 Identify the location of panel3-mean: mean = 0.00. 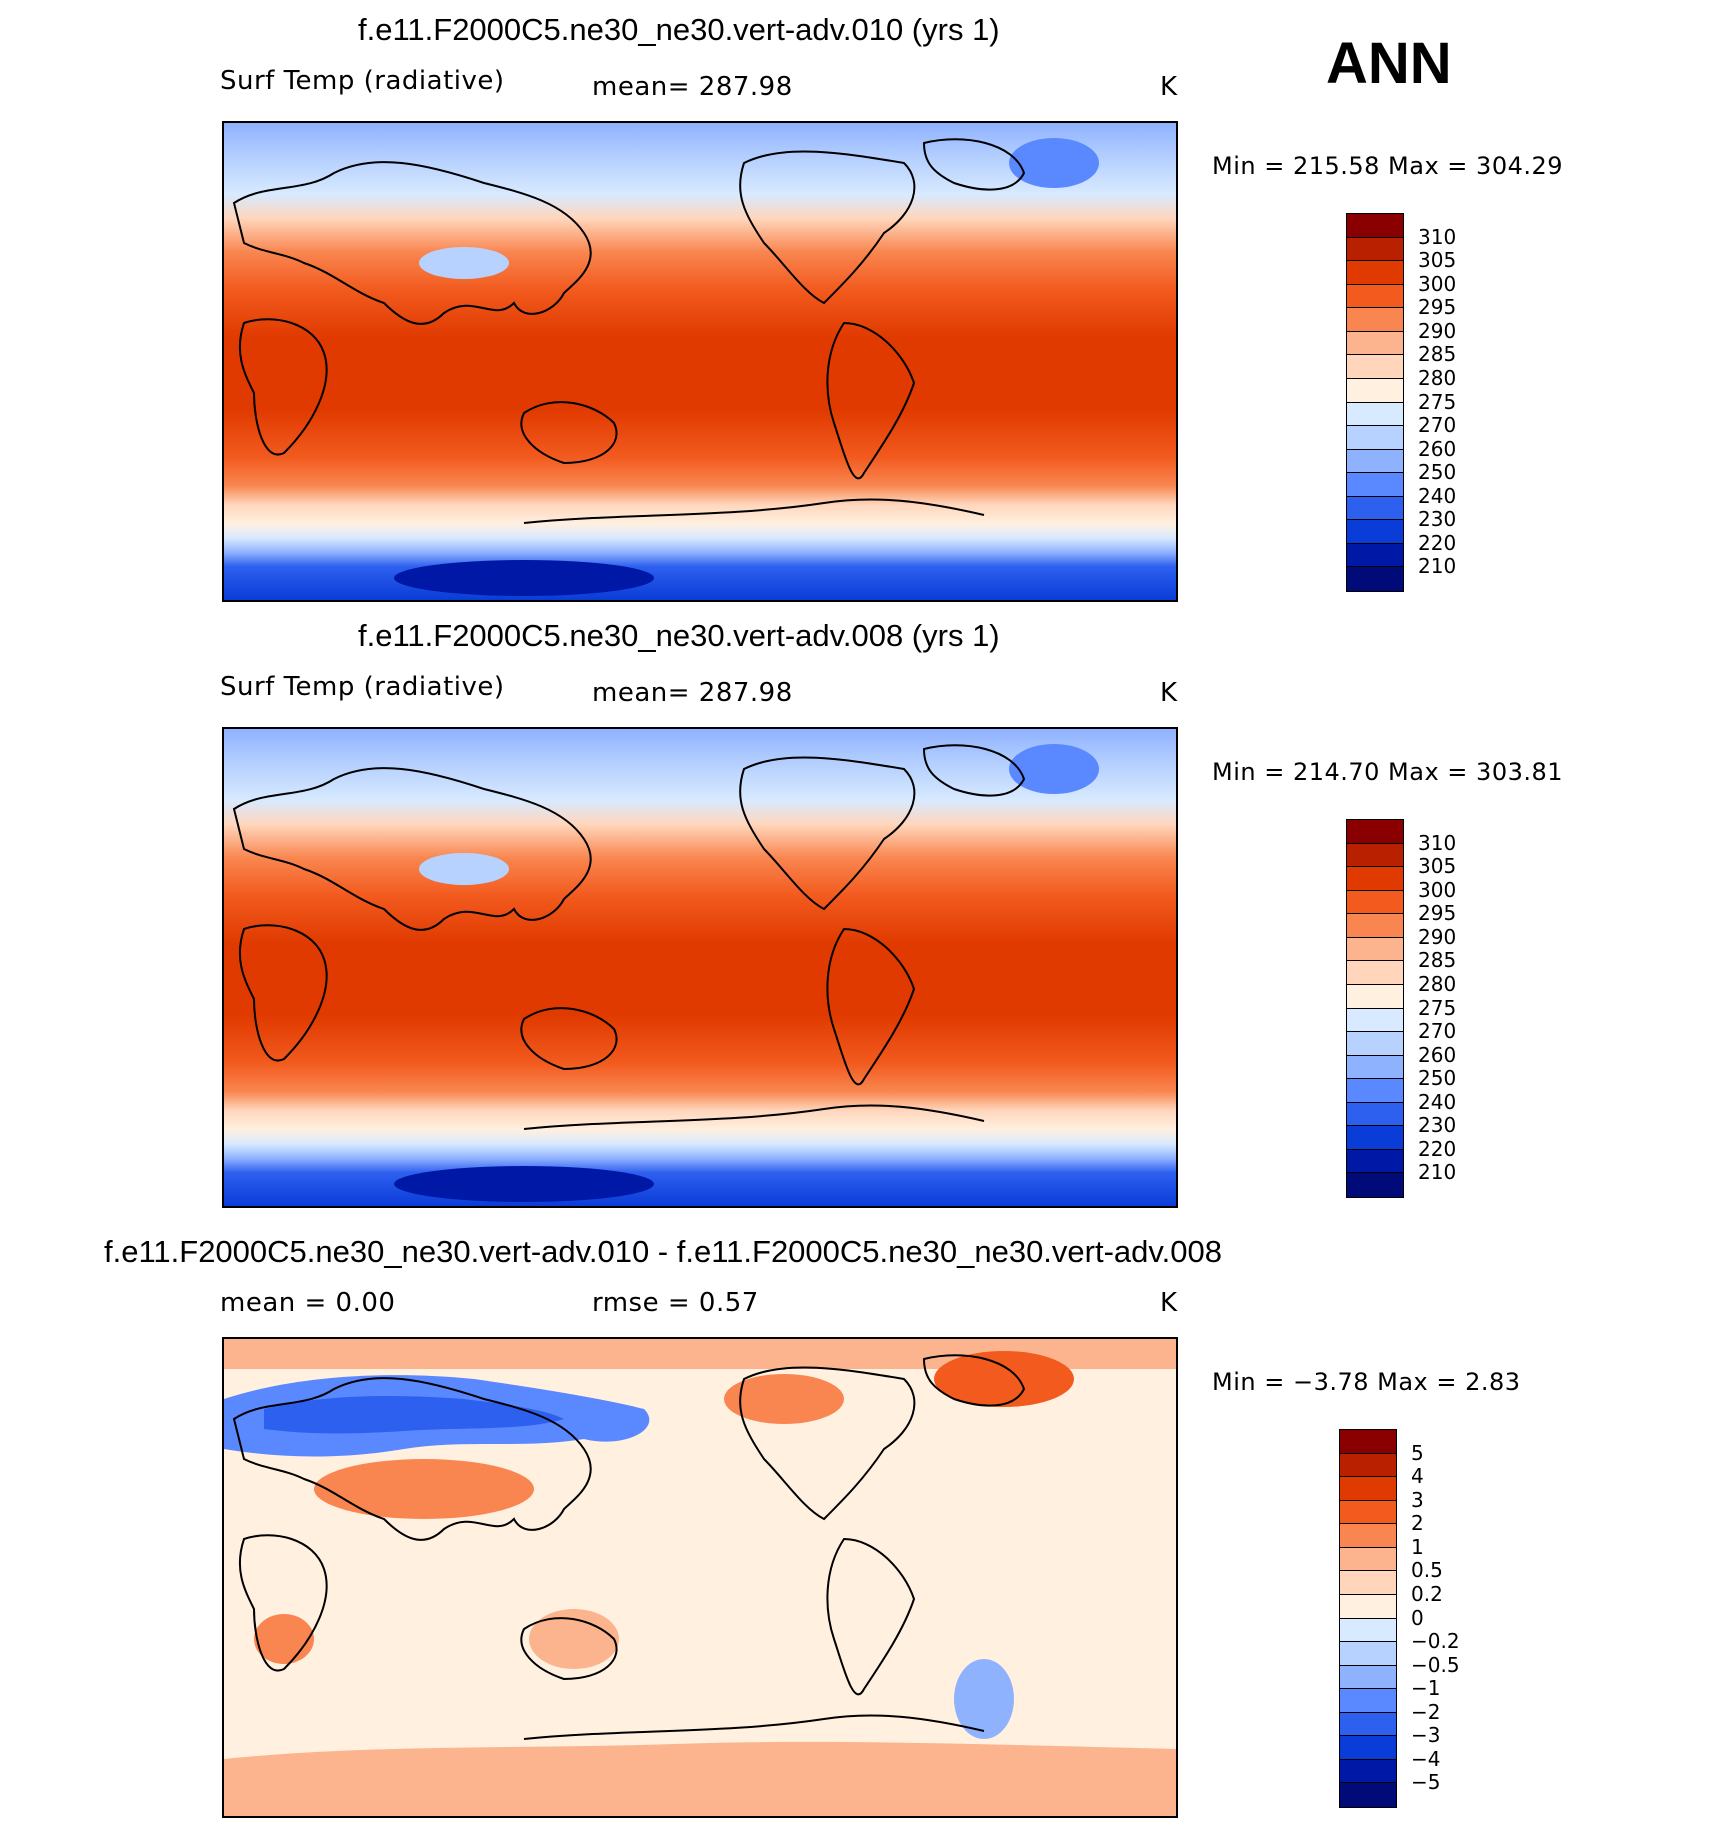
(308, 1303).